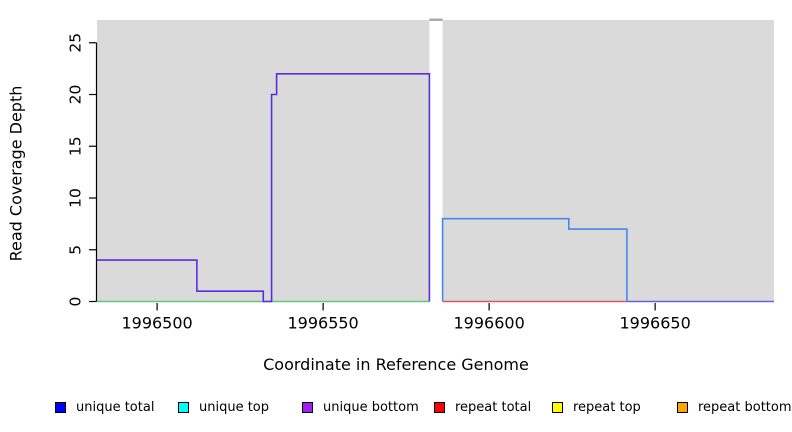  What do you see at coordinates (75, 198) in the screenshot?
I see `y-tick-label: 10` at bounding box center [75, 198].